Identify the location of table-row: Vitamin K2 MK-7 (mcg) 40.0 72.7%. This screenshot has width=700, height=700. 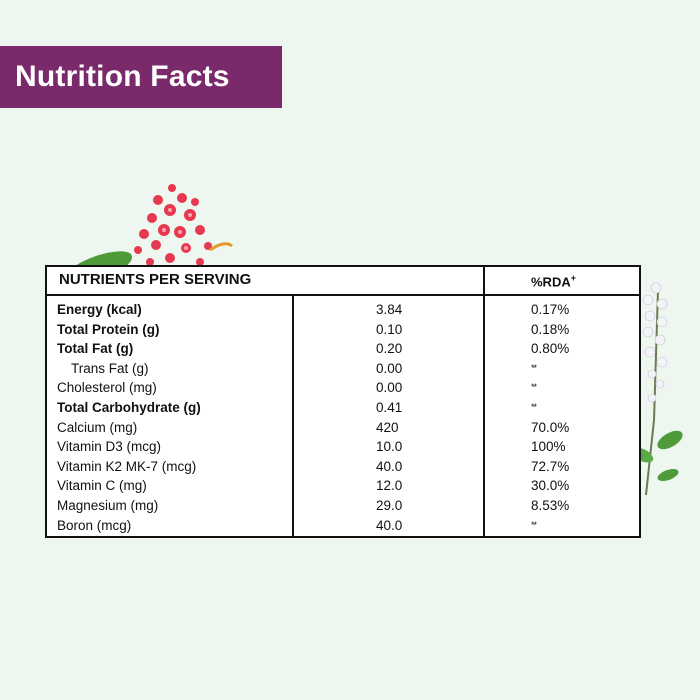
(343, 468).